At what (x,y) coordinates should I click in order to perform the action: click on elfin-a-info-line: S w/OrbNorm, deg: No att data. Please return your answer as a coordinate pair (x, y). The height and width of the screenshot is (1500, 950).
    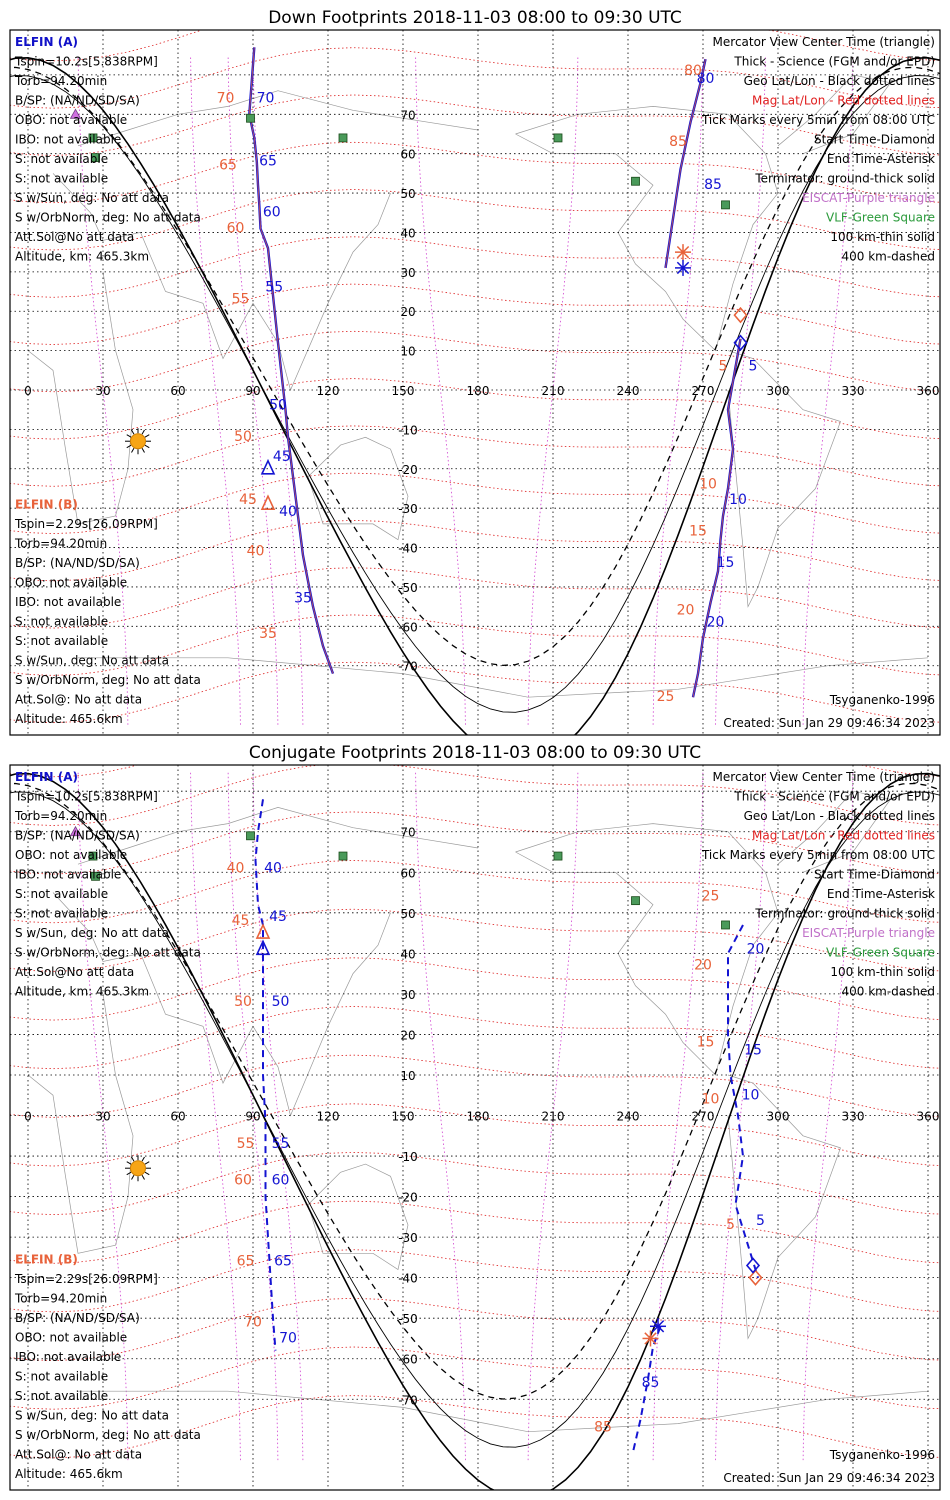
    Looking at the image, I should click on (108, 953).